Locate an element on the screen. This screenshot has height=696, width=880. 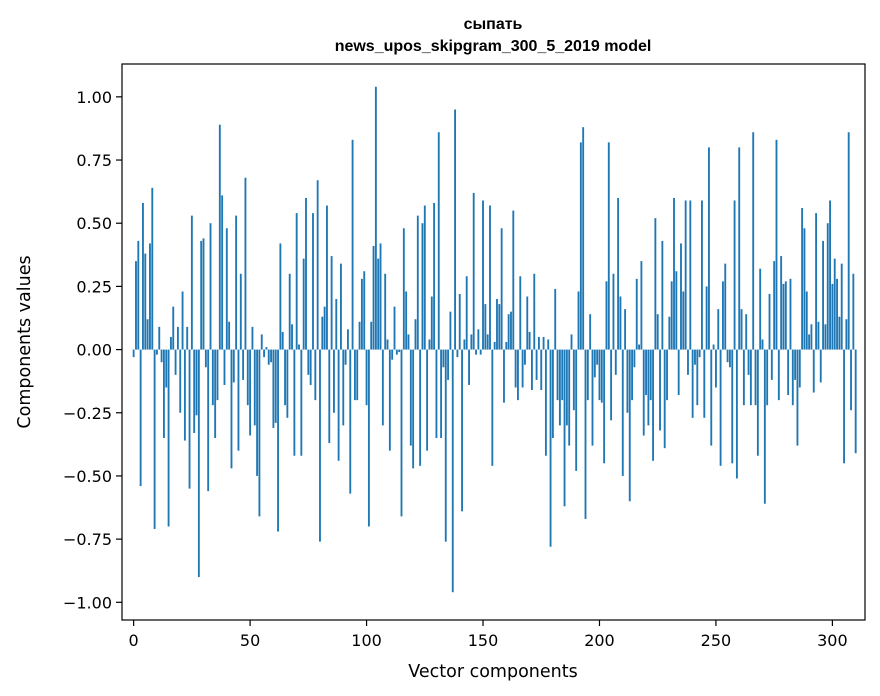
y-tick-label: −0.50 is located at coordinates (87, 476).